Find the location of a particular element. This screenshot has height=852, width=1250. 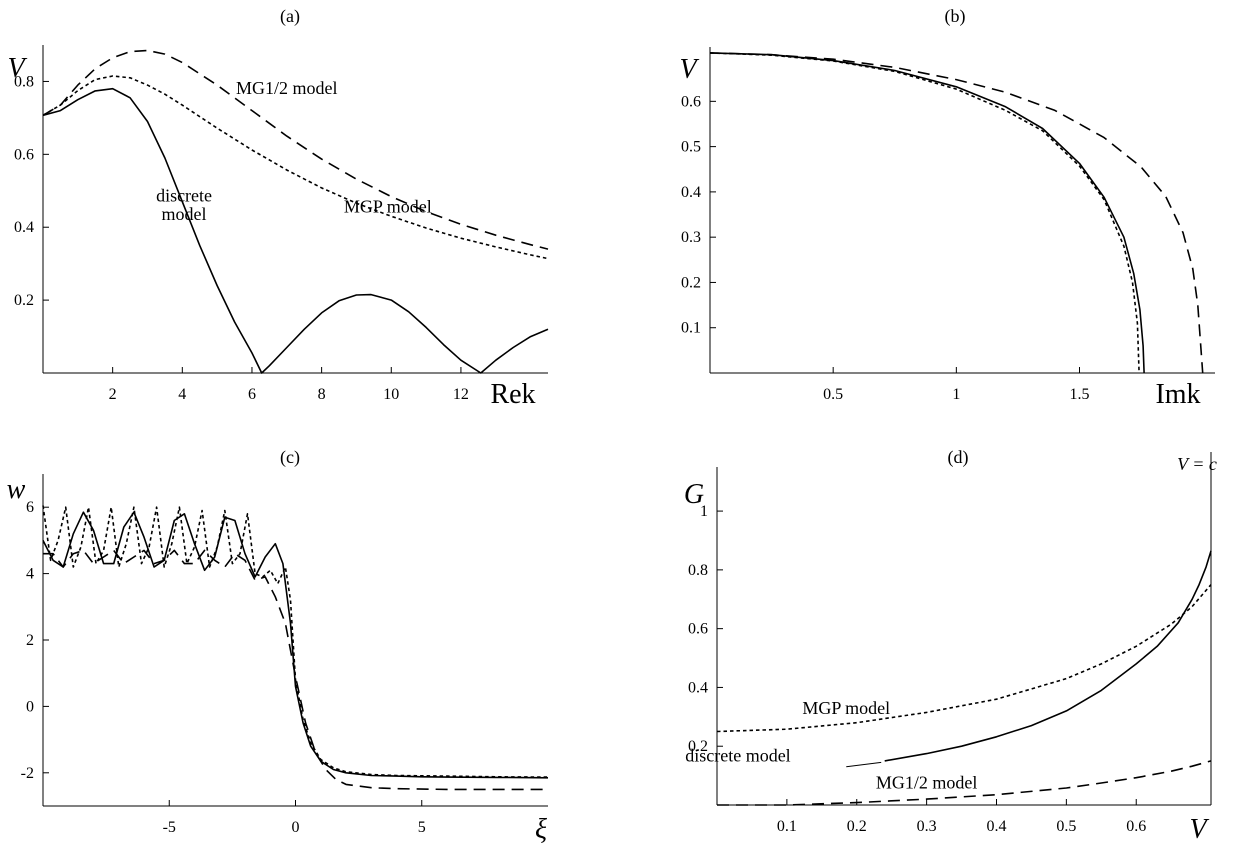

x-tick-label: 8 is located at coordinates (322, 394).